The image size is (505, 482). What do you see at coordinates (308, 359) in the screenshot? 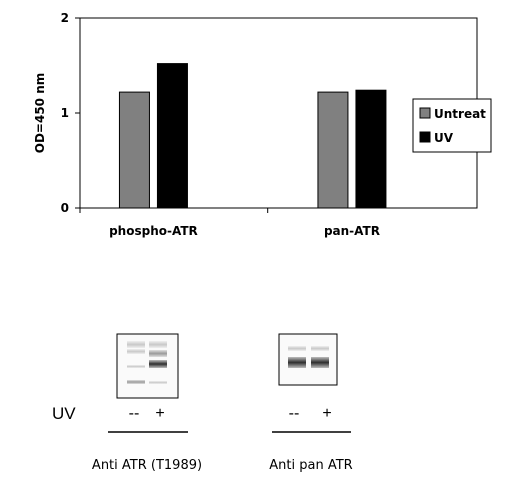
I see `blot-panel-anti-pan-atr` at bounding box center [308, 359].